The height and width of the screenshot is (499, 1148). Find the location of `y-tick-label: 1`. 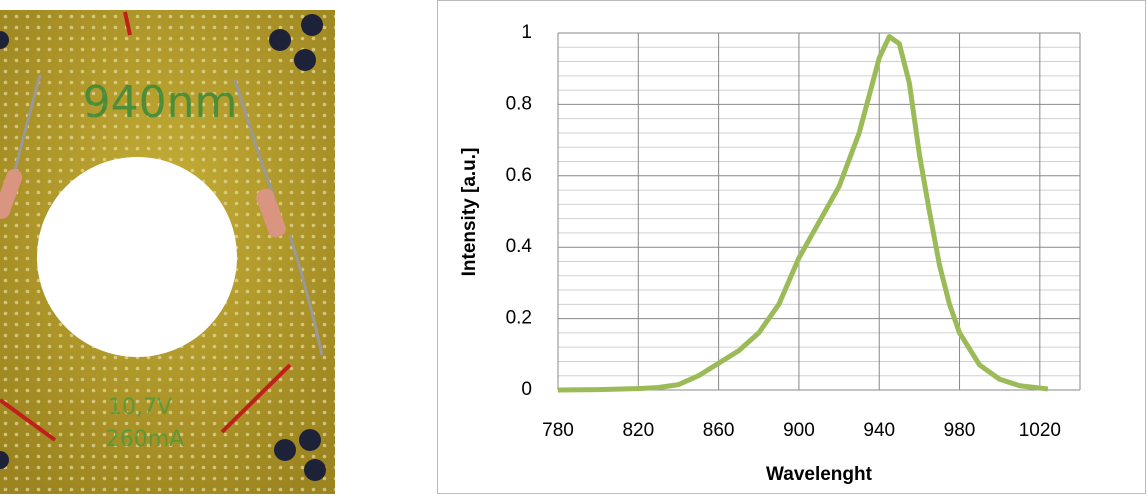

y-tick-label: 1 is located at coordinates (526, 32).